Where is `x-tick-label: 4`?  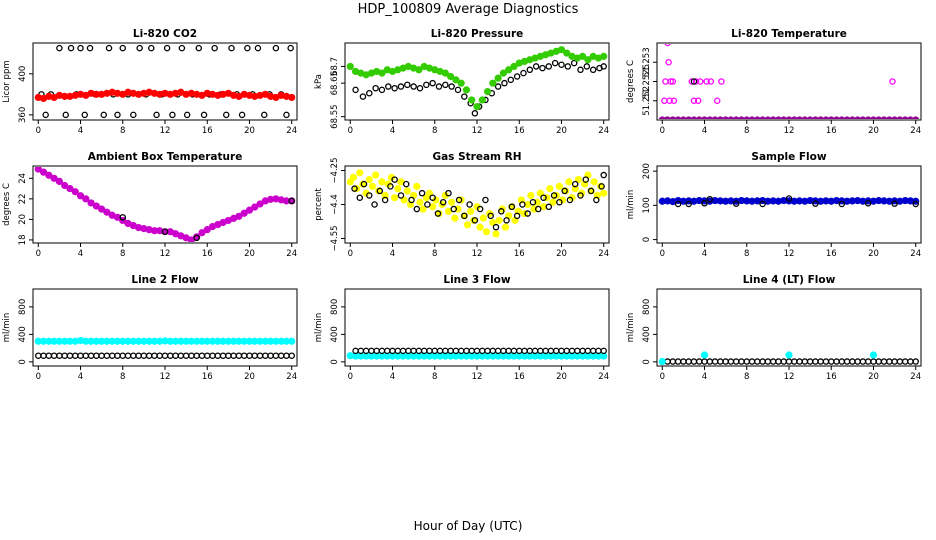
x-tick-label: 4 is located at coordinates (80, 131).